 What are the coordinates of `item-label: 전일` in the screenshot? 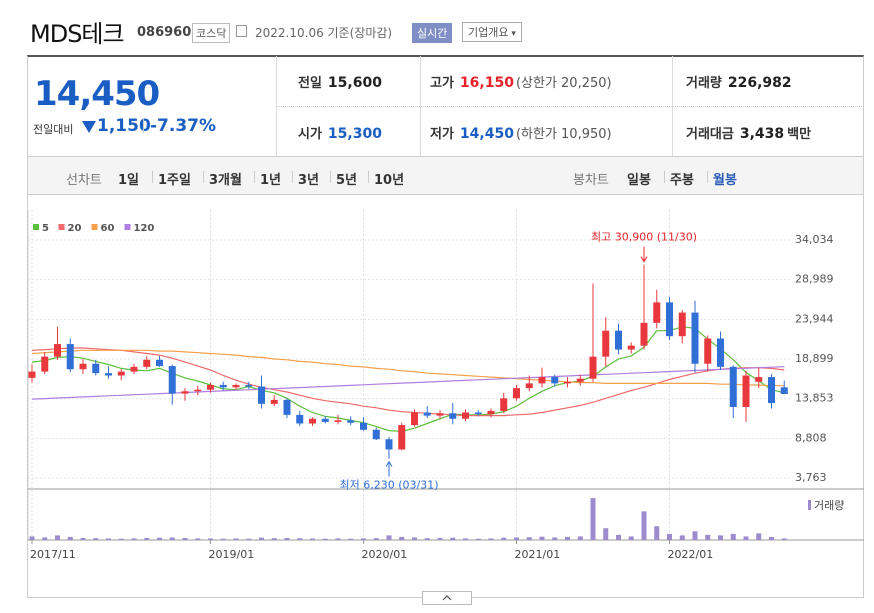 It's located at (310, 83).